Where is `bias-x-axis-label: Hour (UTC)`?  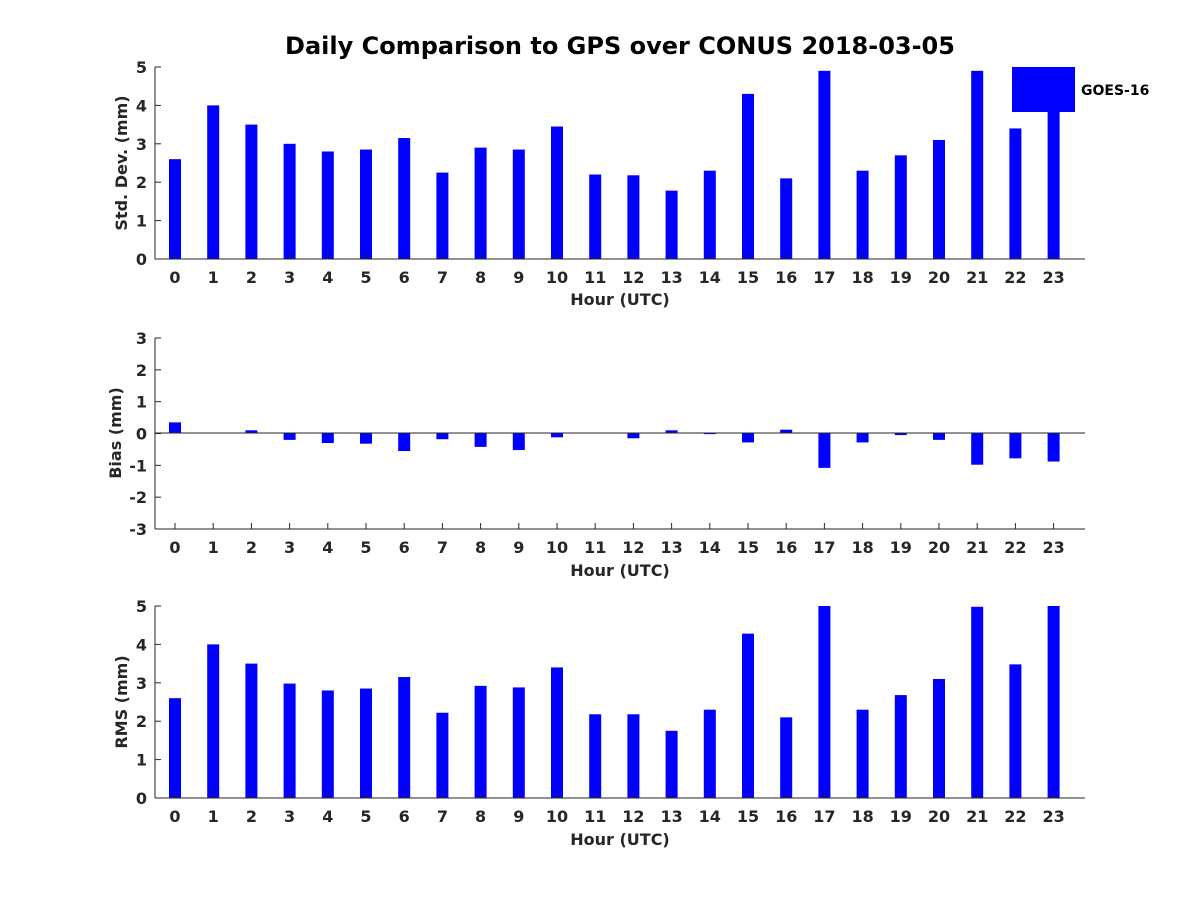
bias-x-axis-label: Hour (UTC) is located at coordinates (620, 570).